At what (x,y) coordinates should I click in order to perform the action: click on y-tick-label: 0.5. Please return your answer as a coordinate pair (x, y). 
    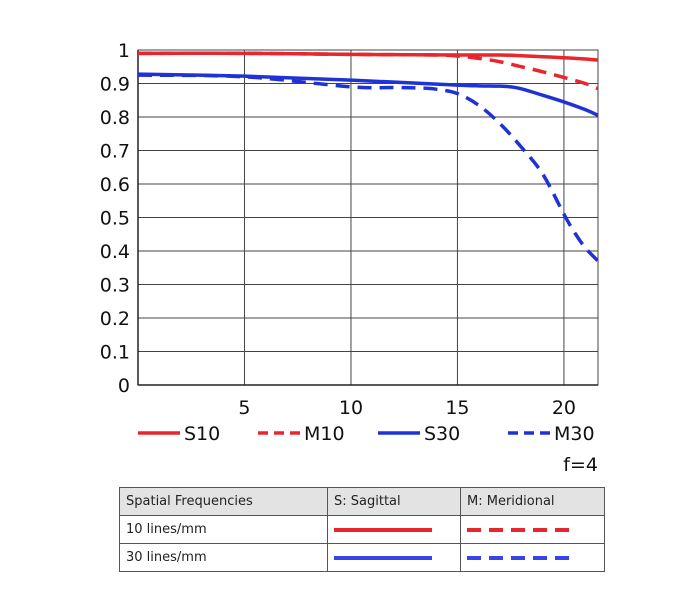
    Looking at the image, I should click on (115, 219).